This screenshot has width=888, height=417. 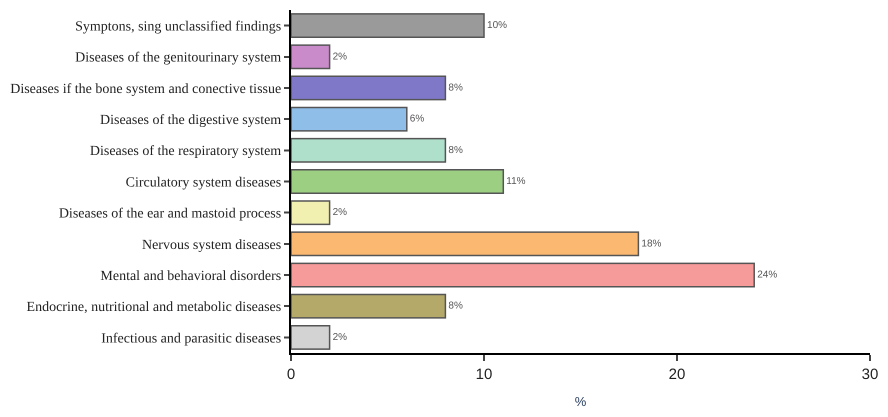 What do you see at coordinates (417, 119) in the screenshot?
I see `data-label: 6%` at bounding box center [417, 119].